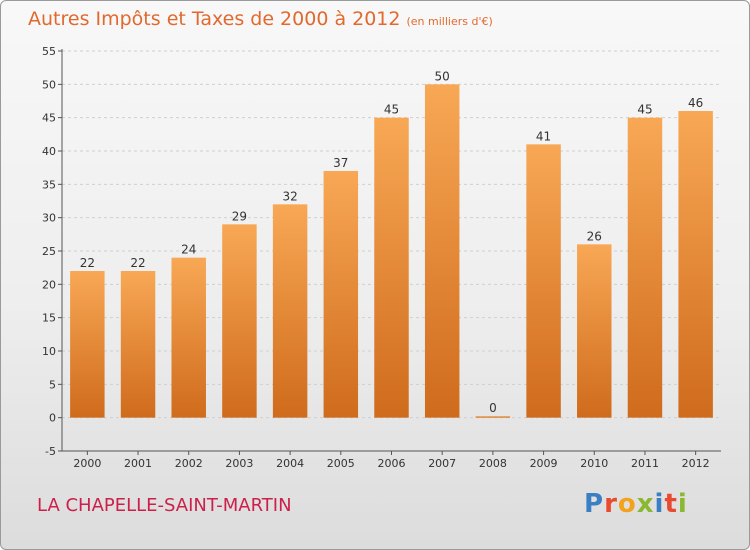 Image resolution: width=750 pixels, height=550 pixels. I want to click on x-tick-label: 2009, so click(544, 463).